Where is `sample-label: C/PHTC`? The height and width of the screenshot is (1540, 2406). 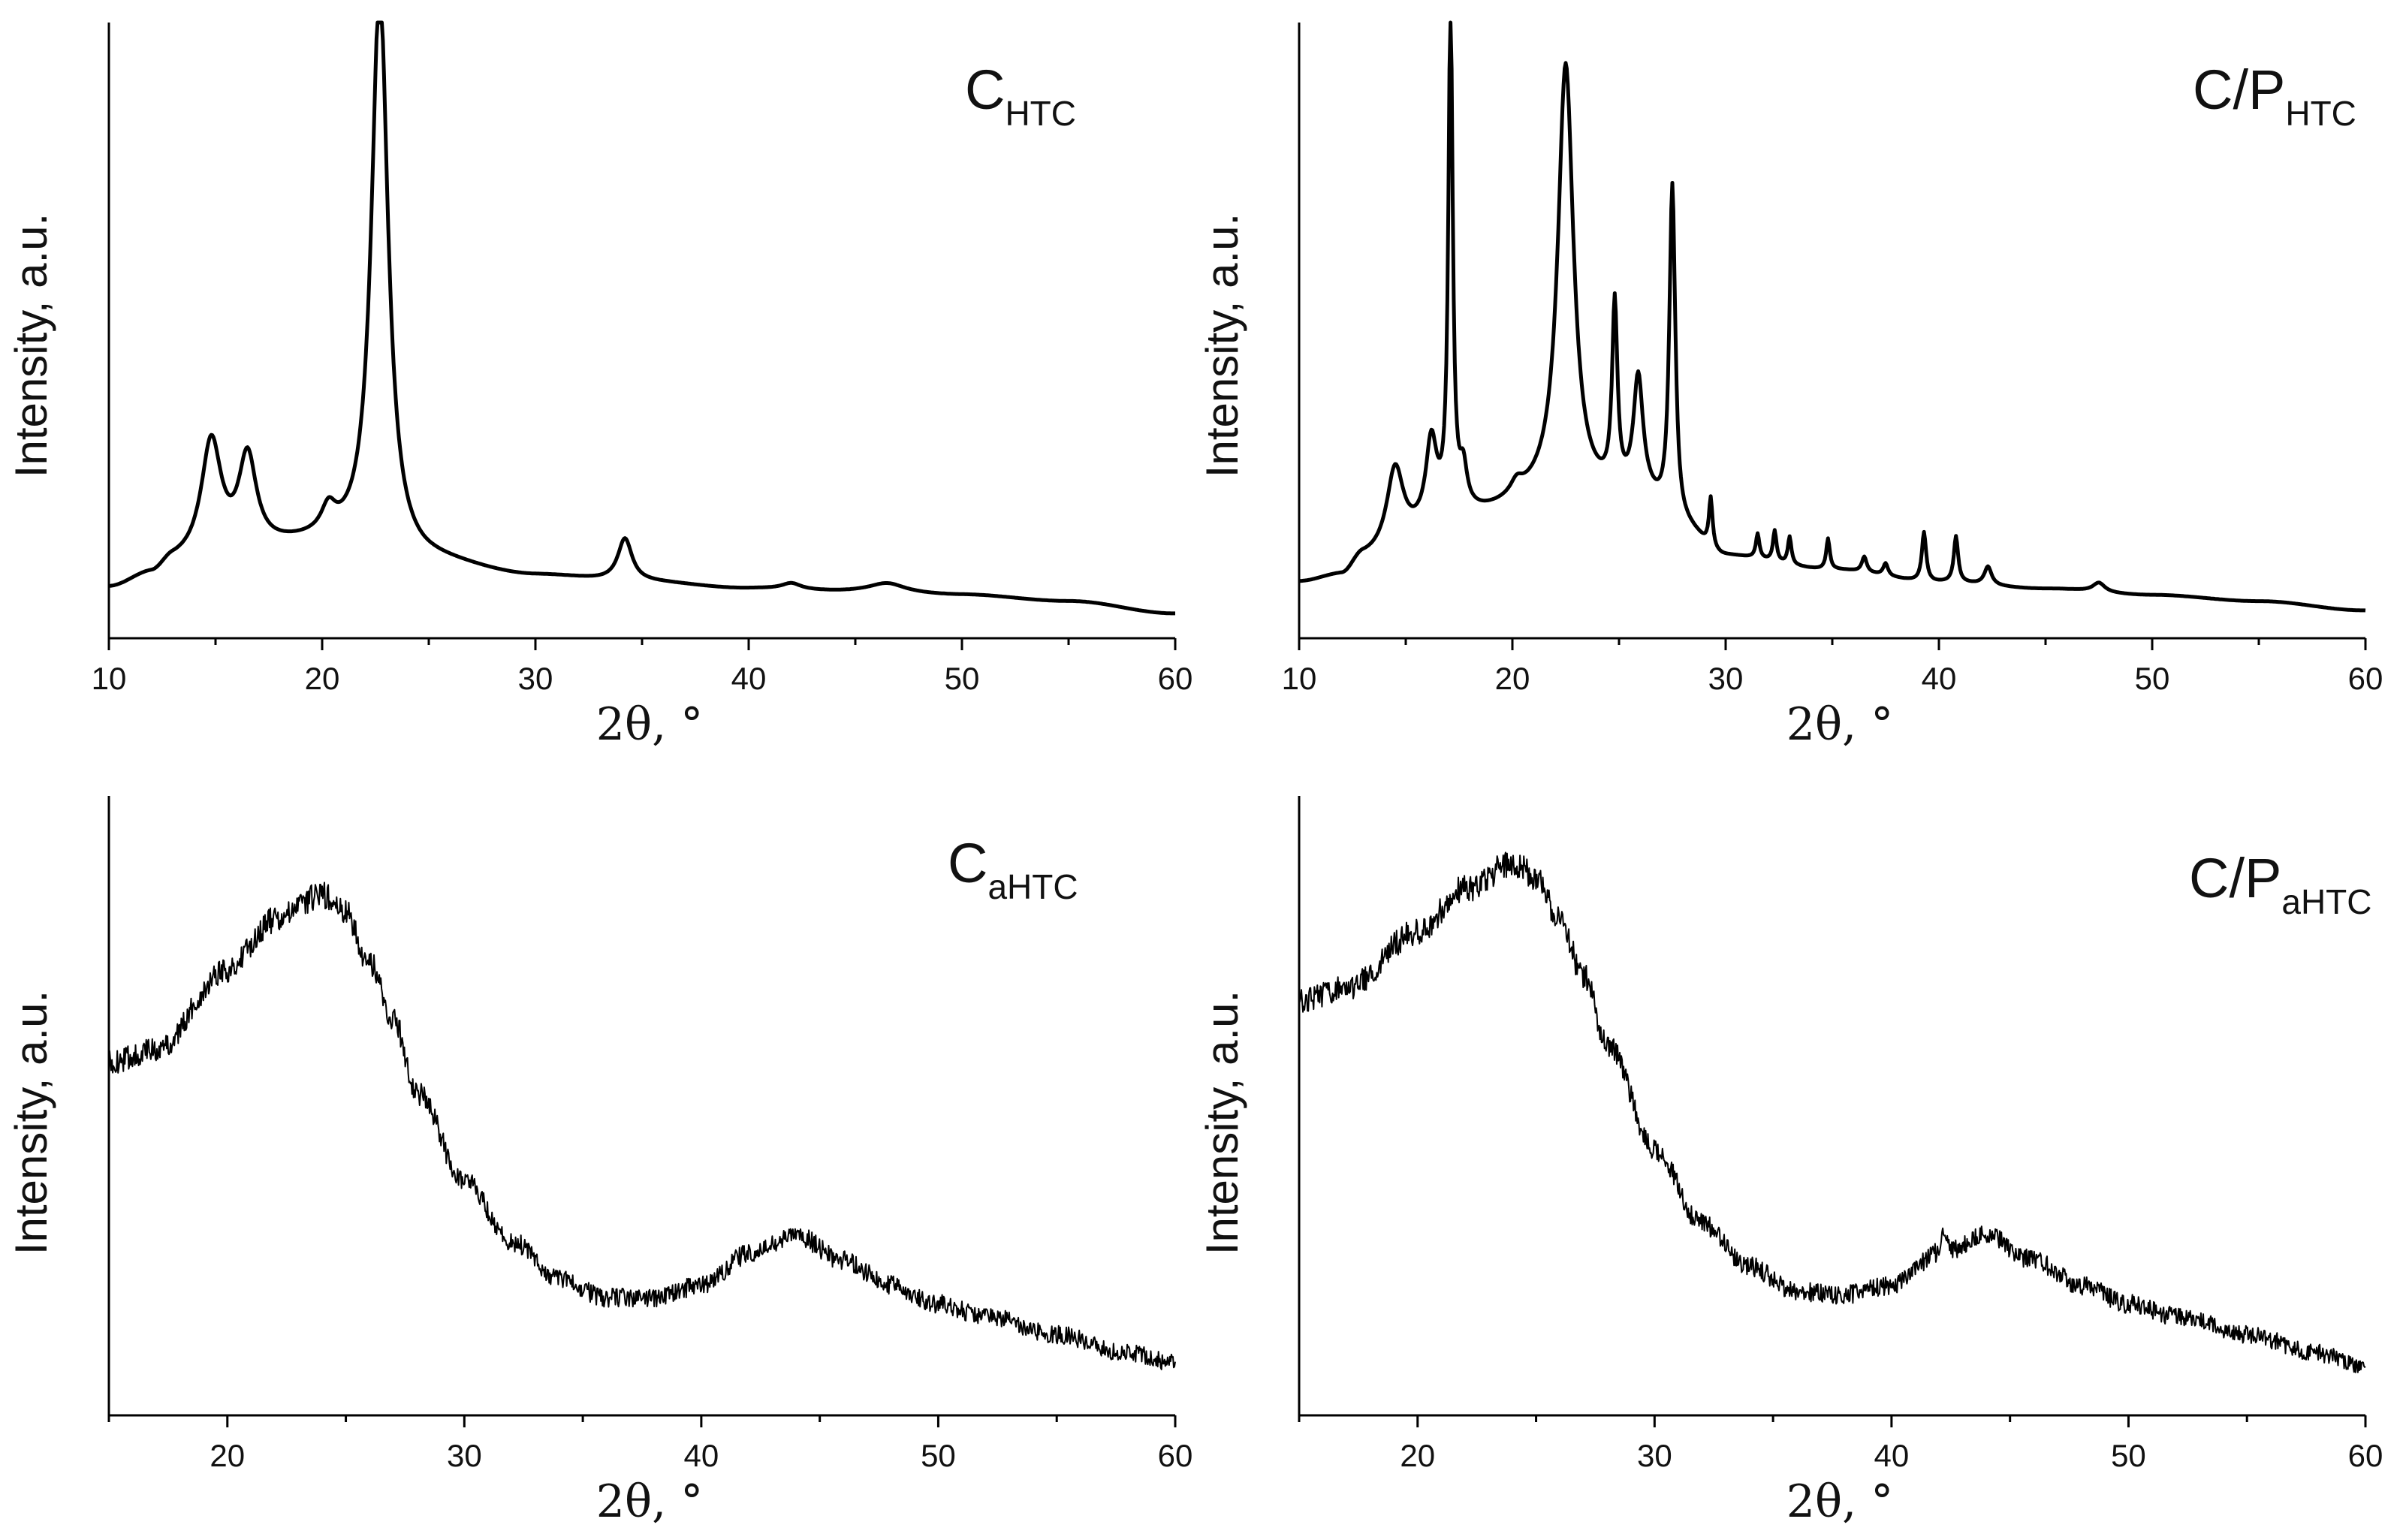 sample-label: C/PHTC is located at coordinates (2274, 96).